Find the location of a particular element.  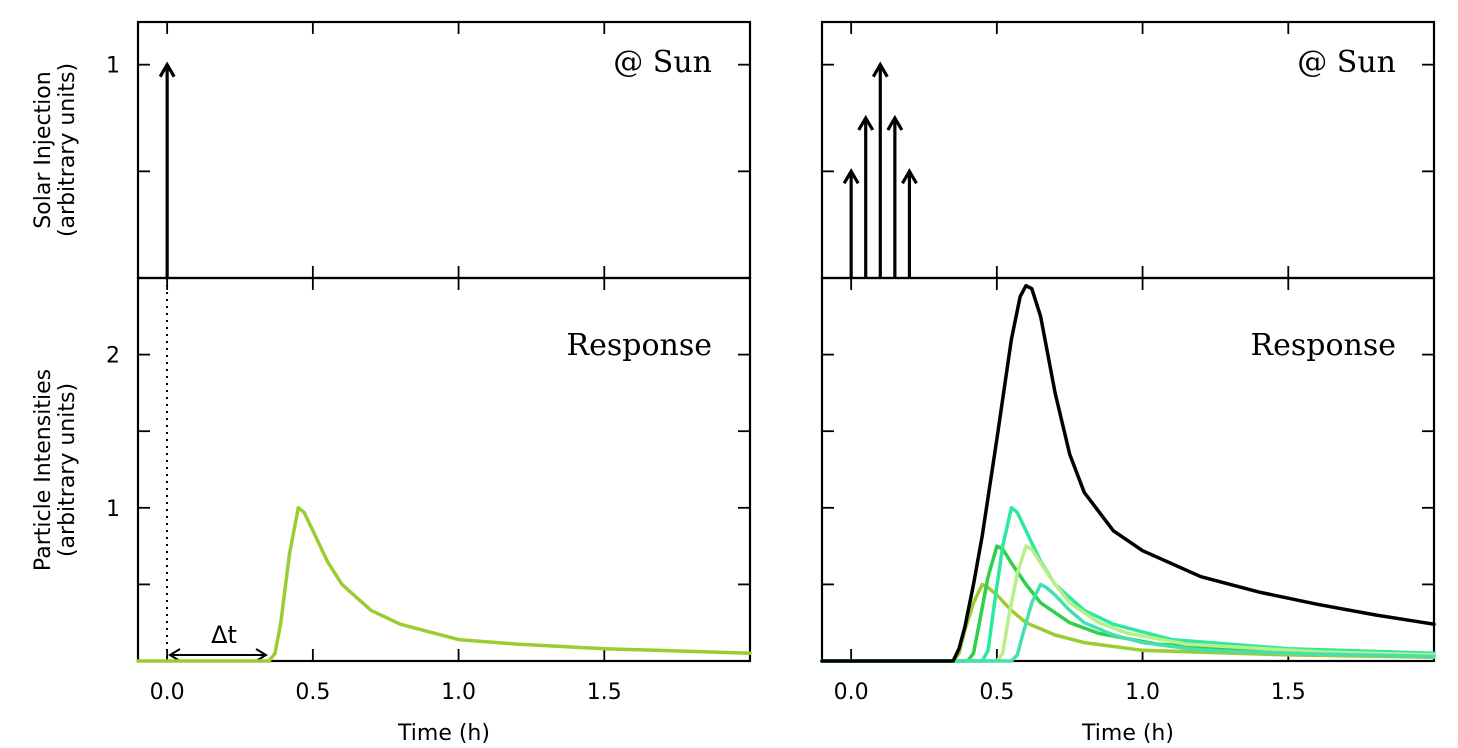

top-right-y-ticks is located at coordinates (1128, 118).